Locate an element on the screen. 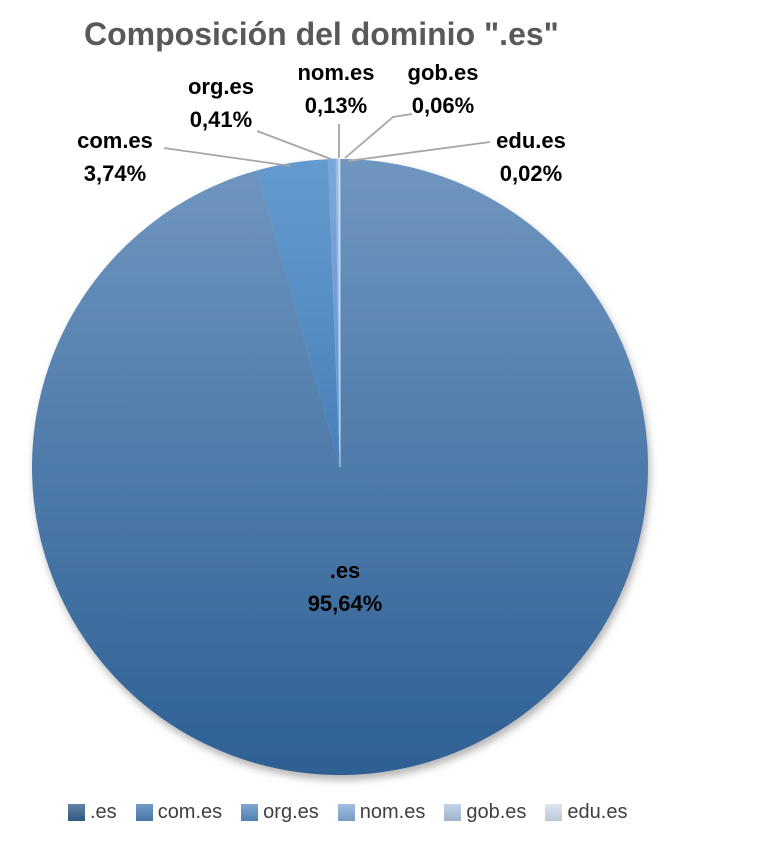 This screenshot has width=780, height=842. data-label-percentage: 95,64% is located at coordinates (345, 603).